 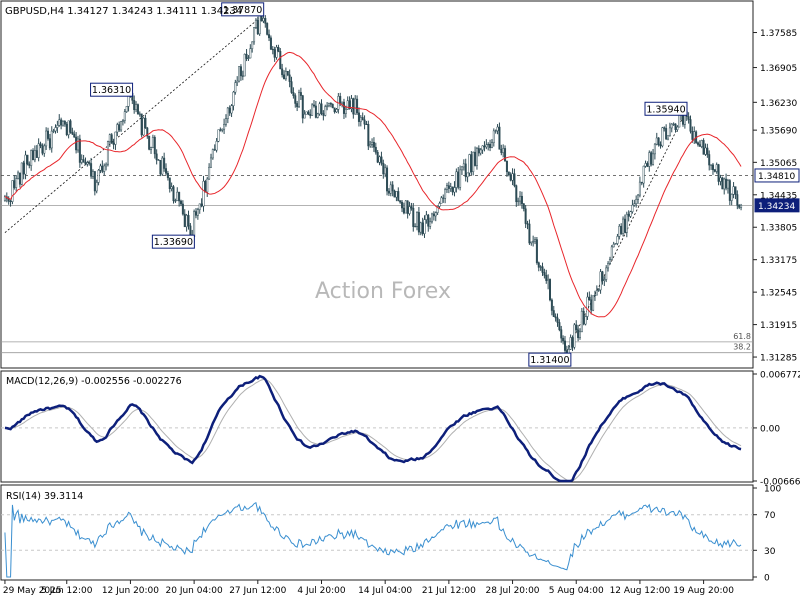 I want to click on price-tick-label: 1.35690, so click(x=778, y=132).